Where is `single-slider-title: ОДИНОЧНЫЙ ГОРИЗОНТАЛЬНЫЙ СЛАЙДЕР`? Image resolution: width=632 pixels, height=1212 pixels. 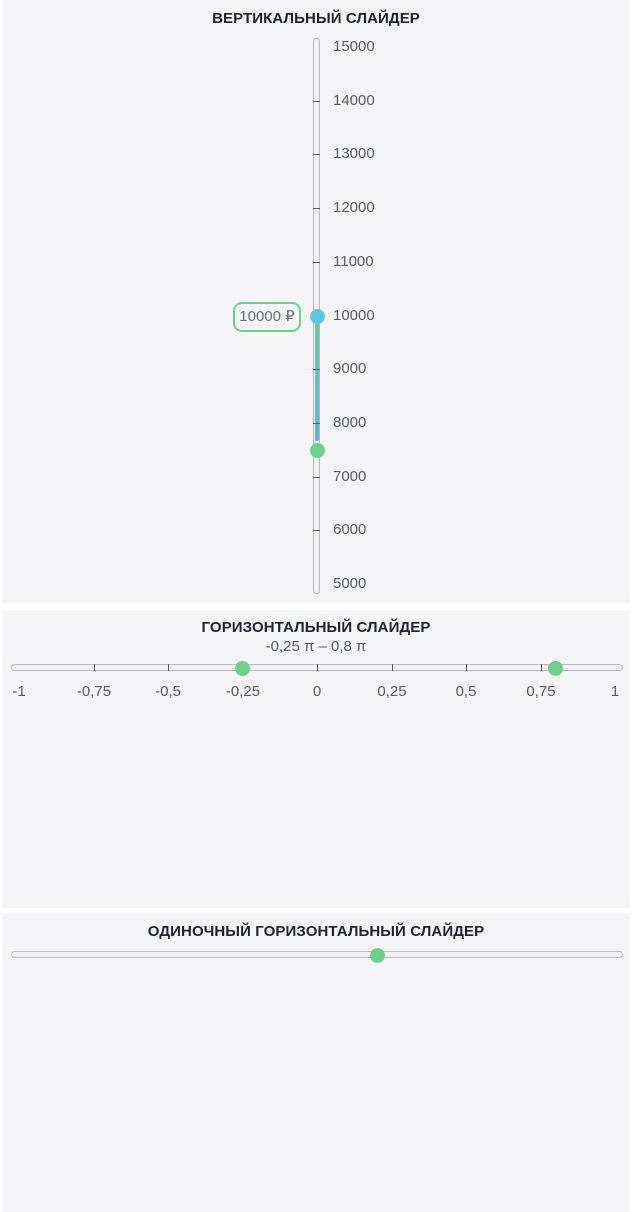 single-slider-title: ОДИНОЧНЫЙ ГОРИЗОНТАЛЬНЫЙ СЛАЙДЕР is located at coordinates (316, 931).